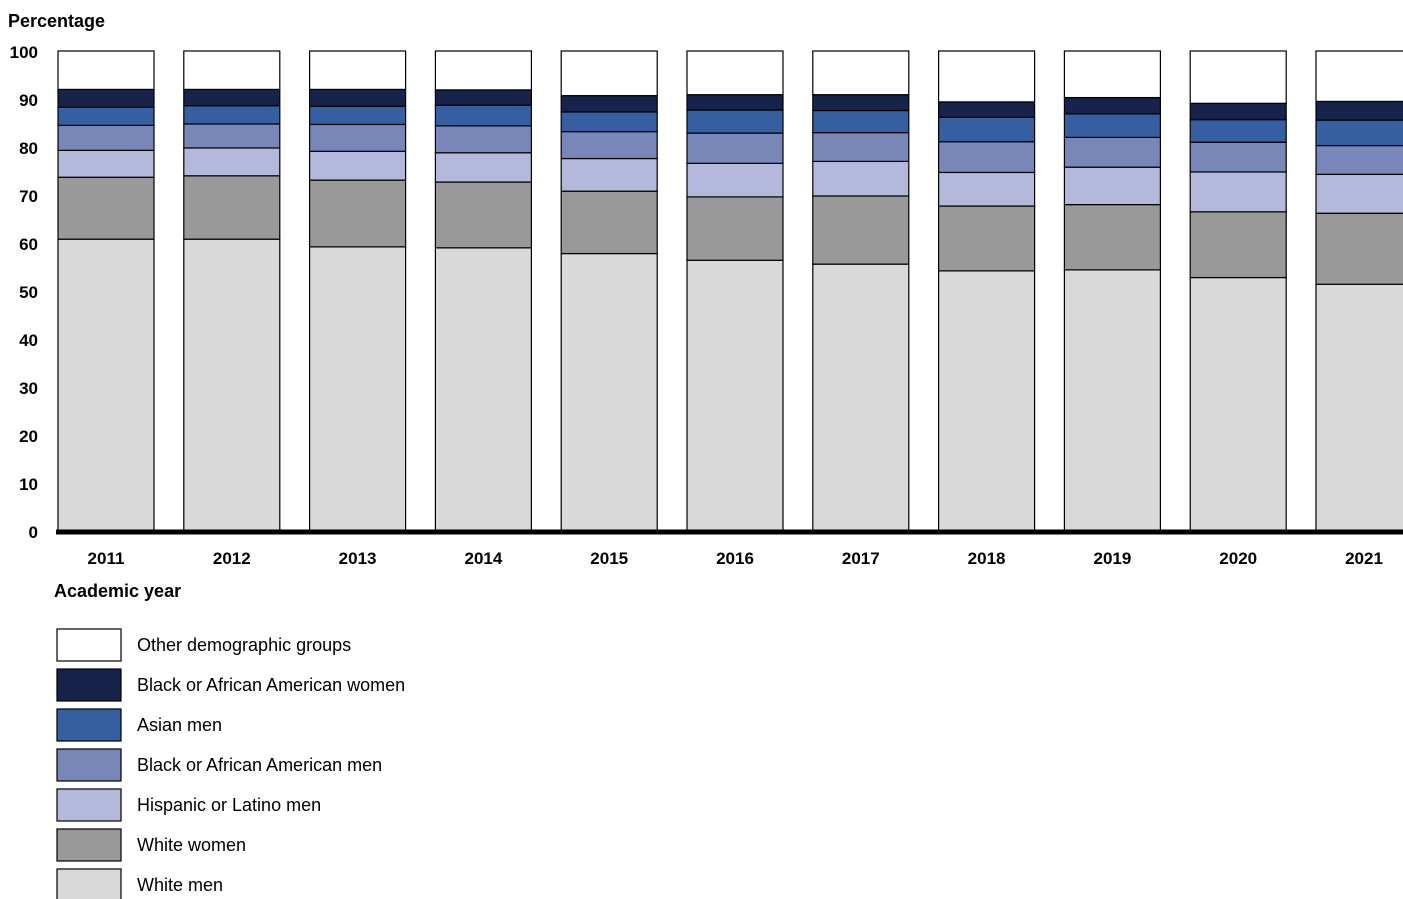 The height and width of the screenshot is (899, 1403). What do you see at coordinates (180, 885) in the screenshot?
I see `legend-label: White men` at bounding box center [180, 885].